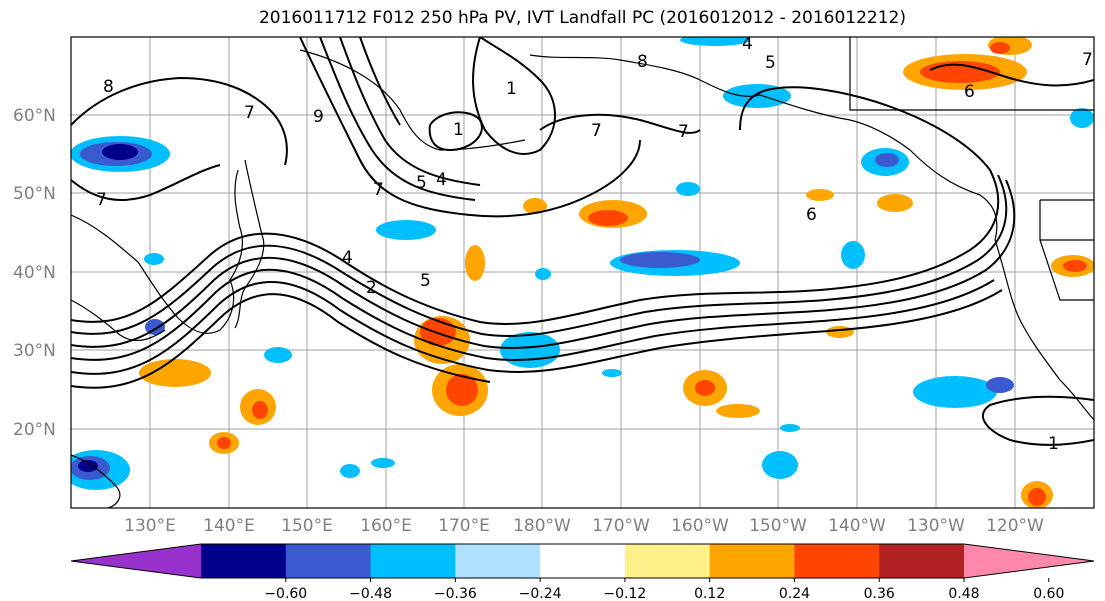 Image resolution: width=1105 pixels, height=601 pixels. Describe the element at coordinates (307, 526) in the screenshot. I see `lon-label: 150°E` at that location.